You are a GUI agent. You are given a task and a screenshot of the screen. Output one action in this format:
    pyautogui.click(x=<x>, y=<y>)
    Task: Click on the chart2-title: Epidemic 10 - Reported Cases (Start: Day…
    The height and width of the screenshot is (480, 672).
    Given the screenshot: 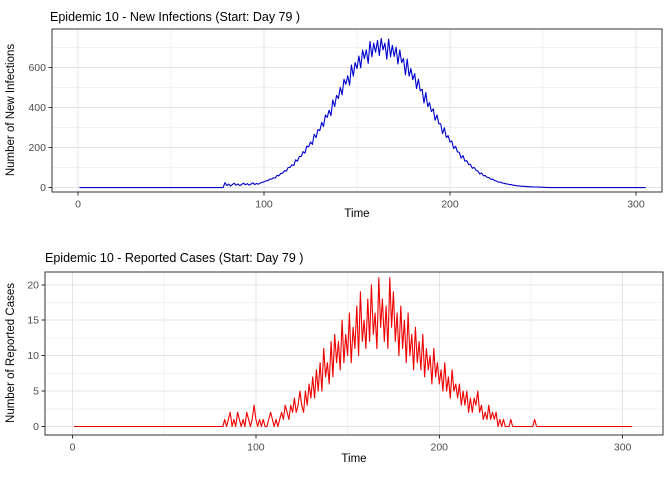 What is the action you would take?
    pyautogui.click(x=174, y=258)
    